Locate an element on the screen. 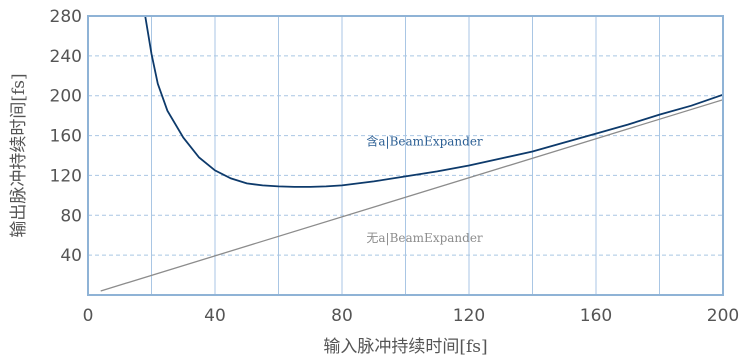 The height and width of the screenshot is (358, 744). x-axis-ticks: 0 40 80 120 160 200 is located at coordinates (411, 316).